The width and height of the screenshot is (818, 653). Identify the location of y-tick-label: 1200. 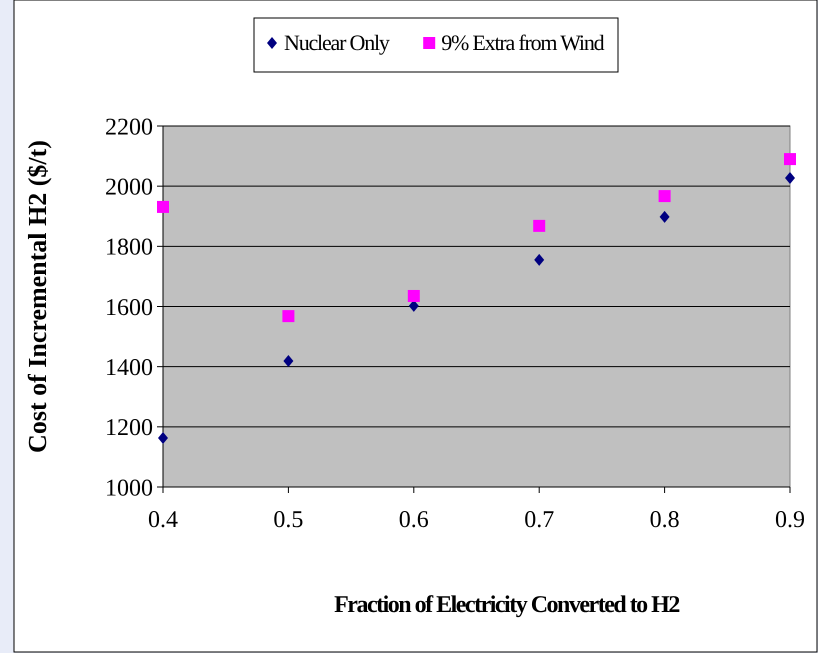
(129, 428).